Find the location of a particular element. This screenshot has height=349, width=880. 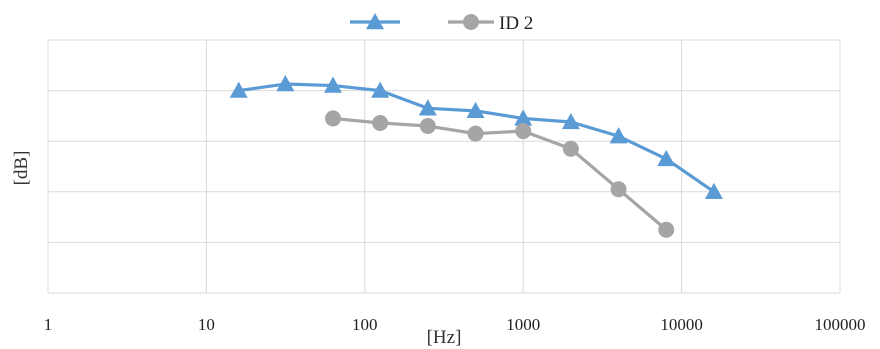

x-tick-label: 10 is located at coordinates (206, 324).